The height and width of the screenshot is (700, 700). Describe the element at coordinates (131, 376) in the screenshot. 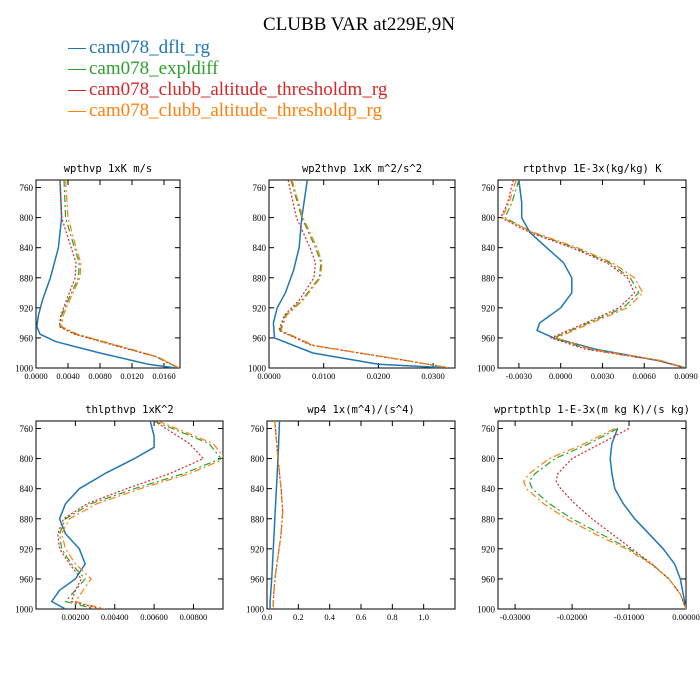

I see `x-tick-label: 0.0120` at that location.